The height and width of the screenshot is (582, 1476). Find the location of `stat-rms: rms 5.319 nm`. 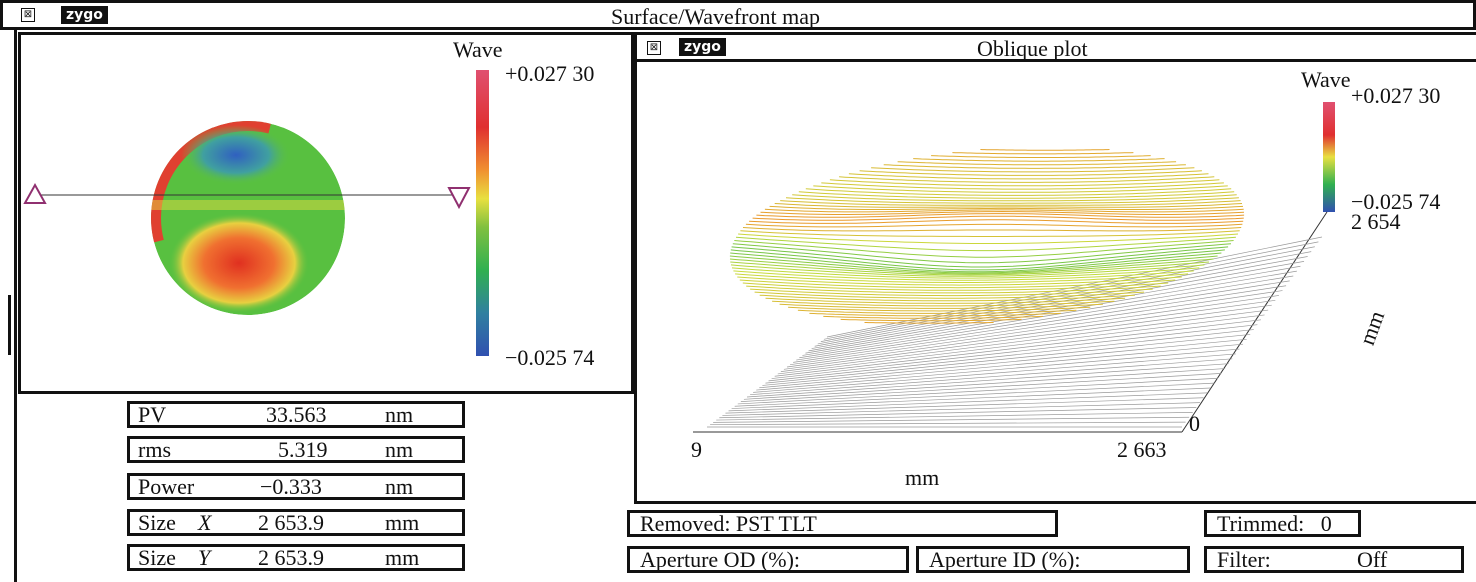

stat-rms: rms 5.319 nm is located at coordinates (296, 449).